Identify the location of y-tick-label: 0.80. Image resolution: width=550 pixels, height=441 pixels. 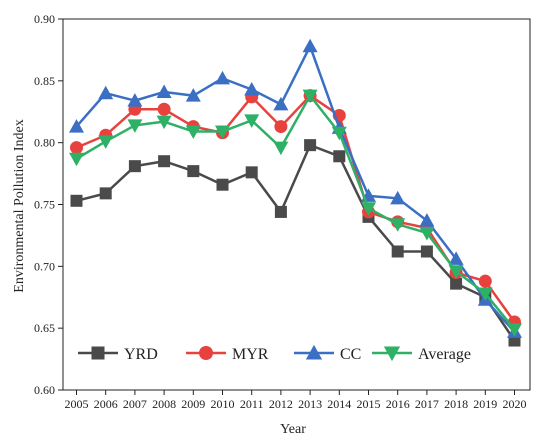
(44, 143).